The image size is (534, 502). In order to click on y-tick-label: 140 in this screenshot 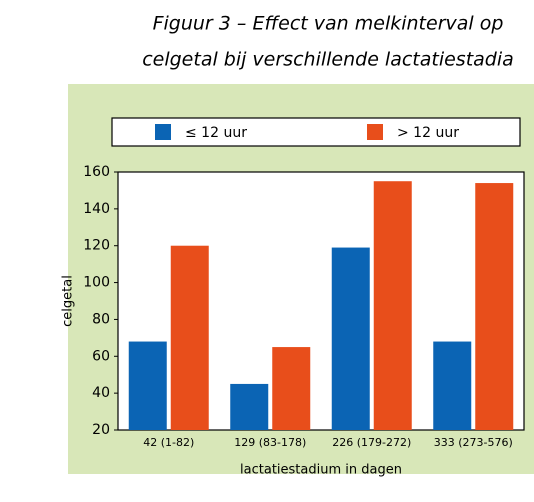, I will do `click(96, 209)`.